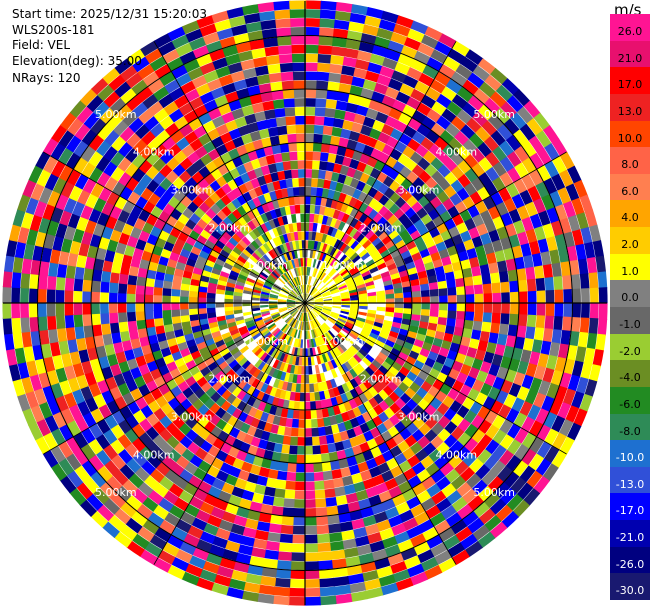 This screenshot has height=610, width=650. What do you see at coordinates (630, 271) in the screenshot?
I see `colorbar-tick-label: 1.0` at bounding box center [630, 271].